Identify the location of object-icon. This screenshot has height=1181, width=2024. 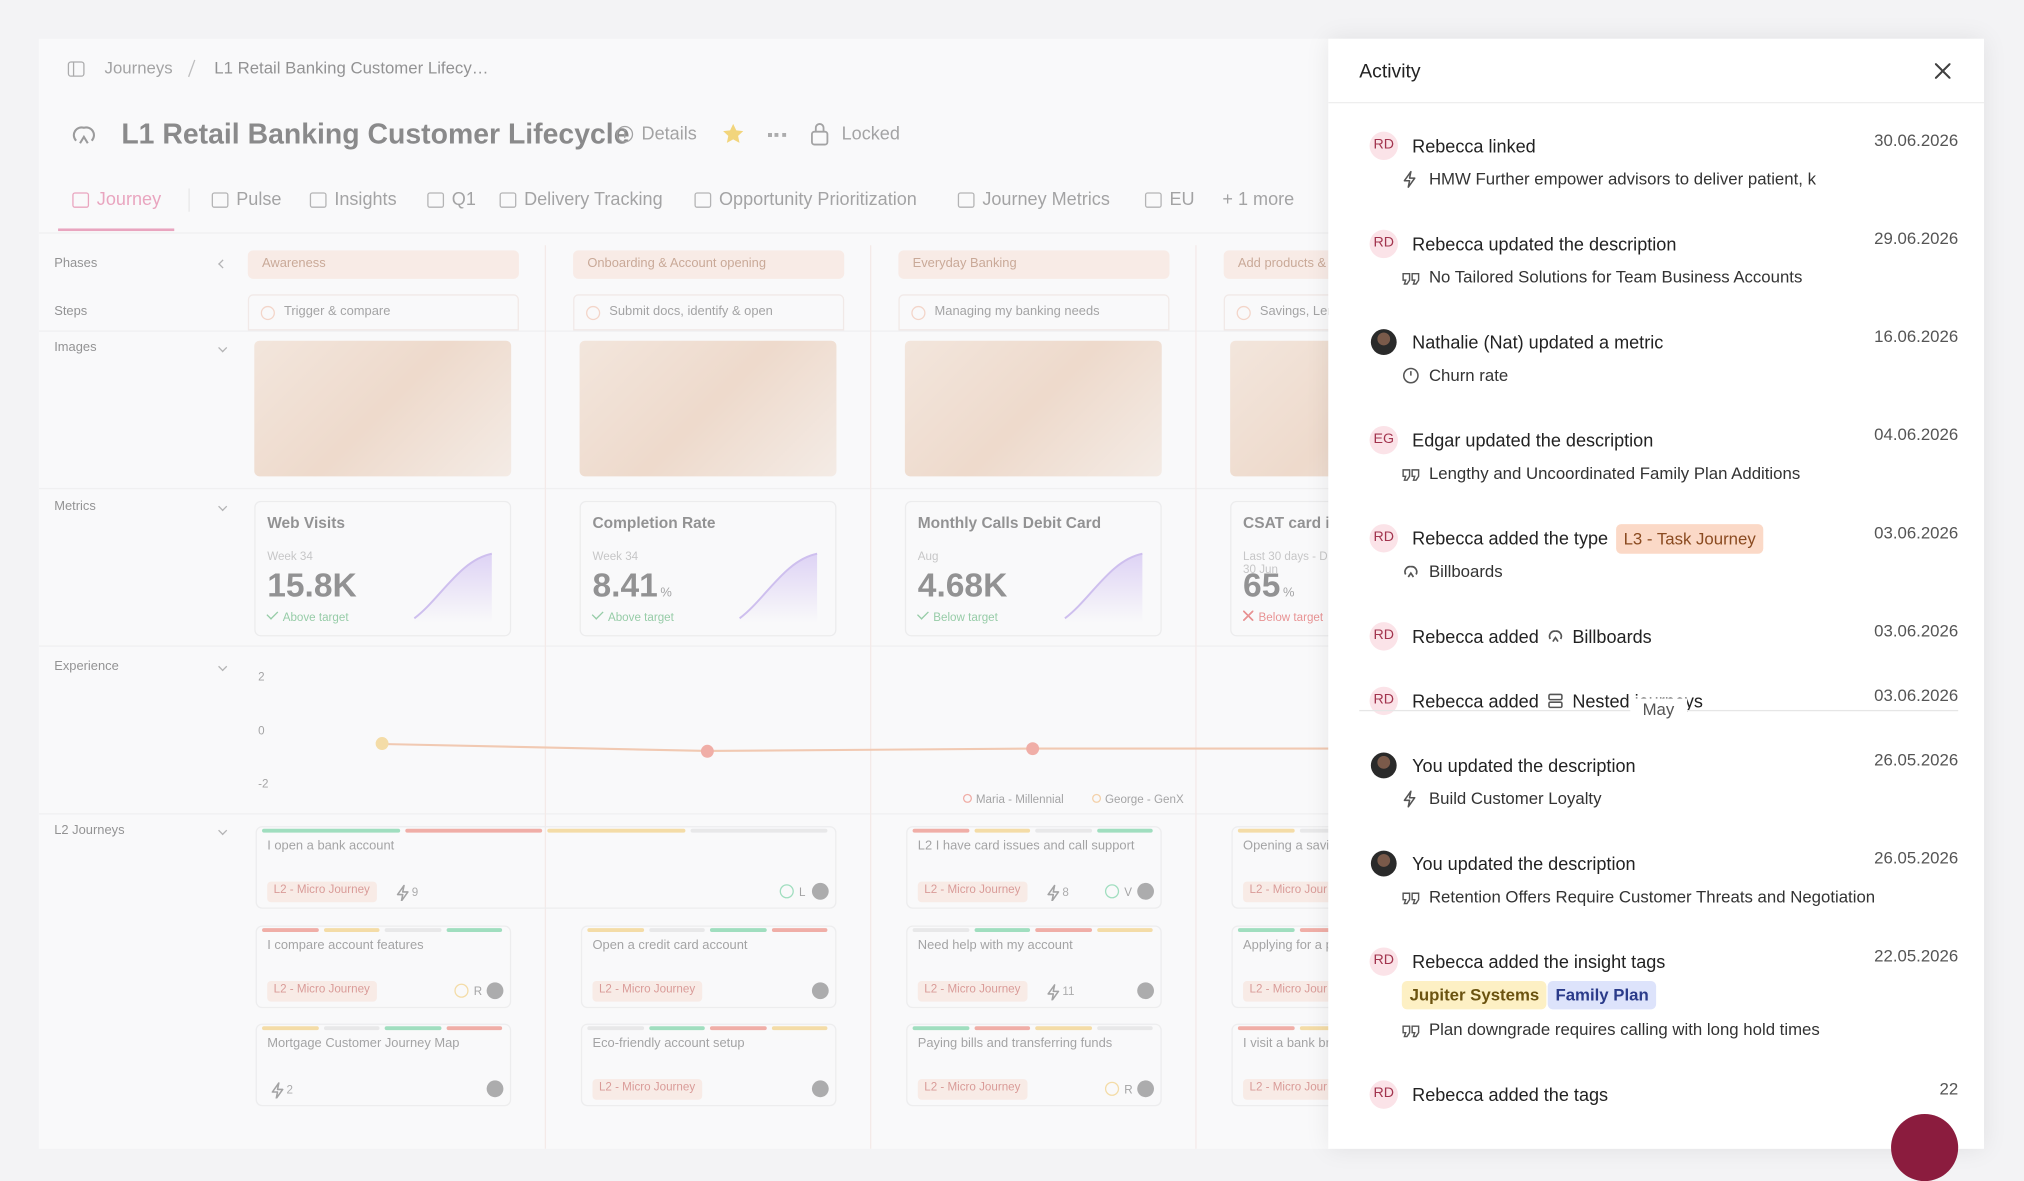
(1555, 701).